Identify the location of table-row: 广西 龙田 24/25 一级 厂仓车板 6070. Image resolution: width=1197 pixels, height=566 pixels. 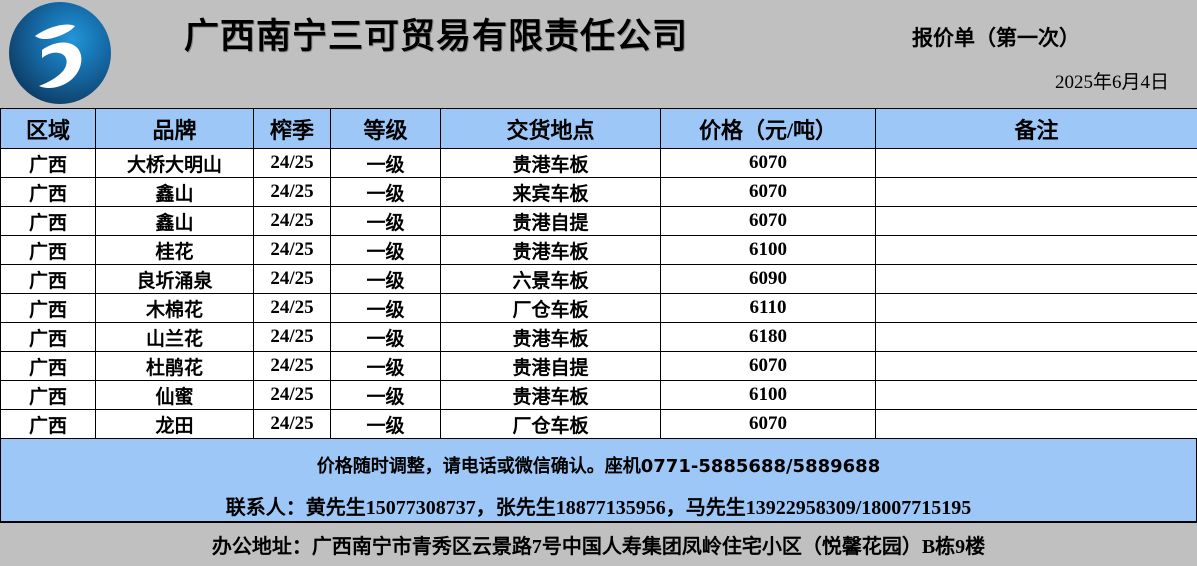
(599, 424).